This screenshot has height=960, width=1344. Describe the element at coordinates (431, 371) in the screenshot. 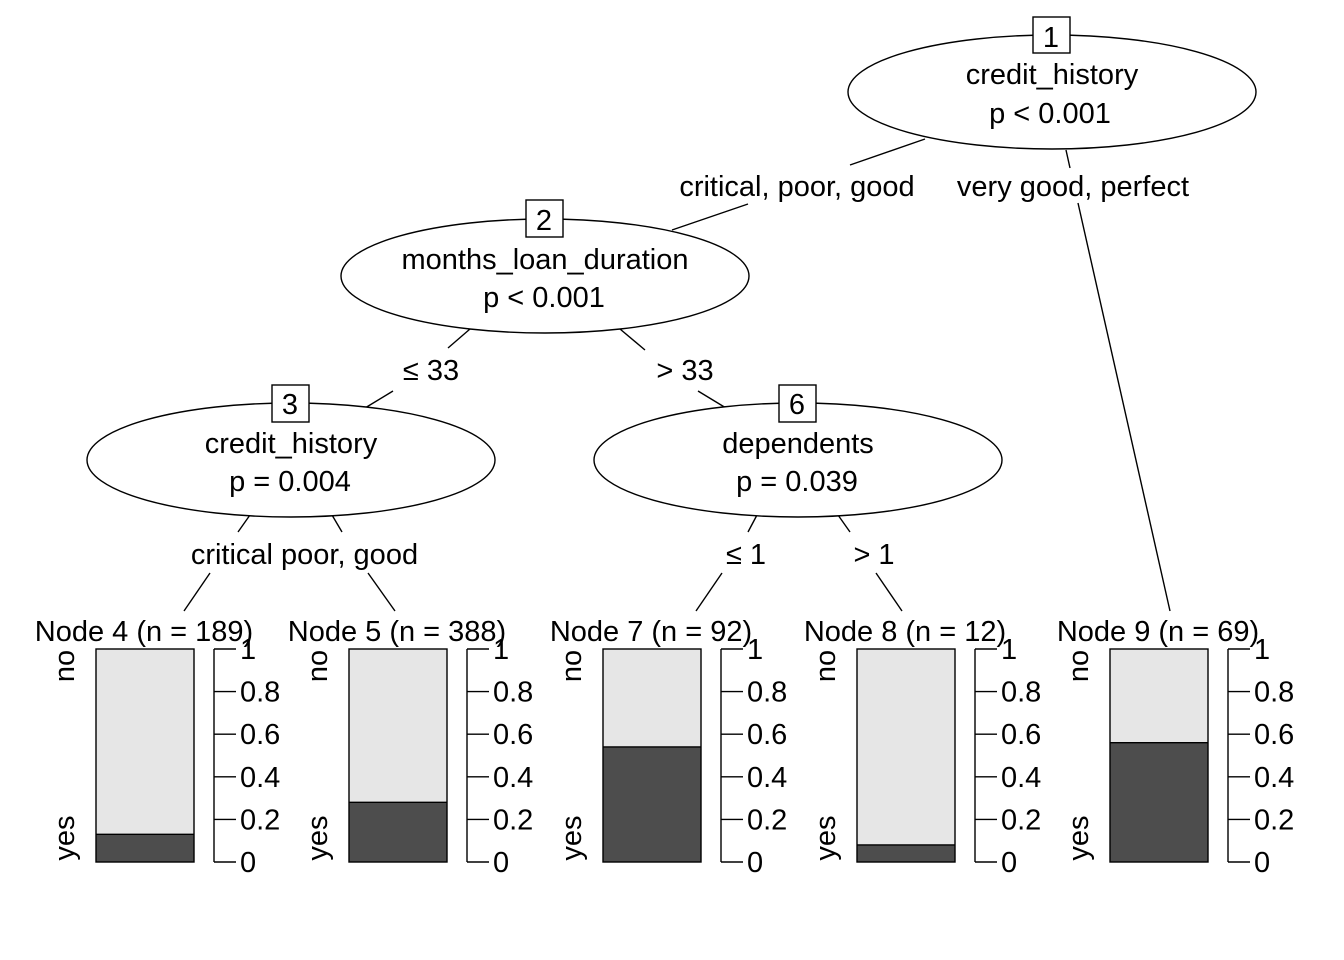

I see `edge-label-2-3: ≤ 33` at that location.